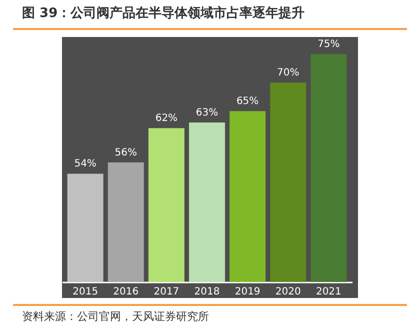 The width and height of the screenshot is (412, 326). I want to click on x-tick-label: 2015, so click(85, 292).